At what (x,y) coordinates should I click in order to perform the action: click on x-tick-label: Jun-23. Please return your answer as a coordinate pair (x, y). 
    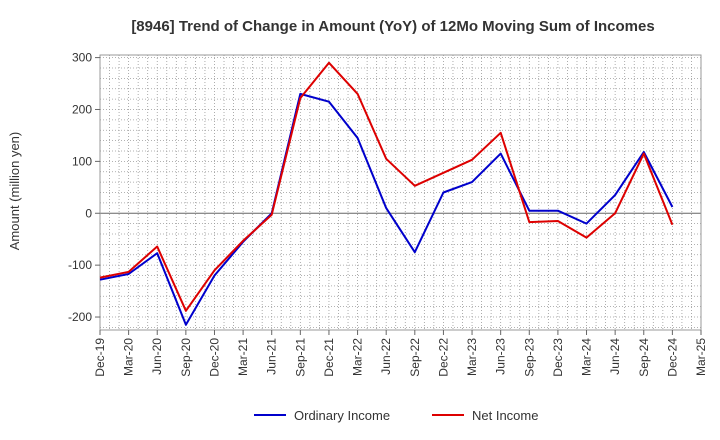
    Looking at the image, I should click on (501, 356).